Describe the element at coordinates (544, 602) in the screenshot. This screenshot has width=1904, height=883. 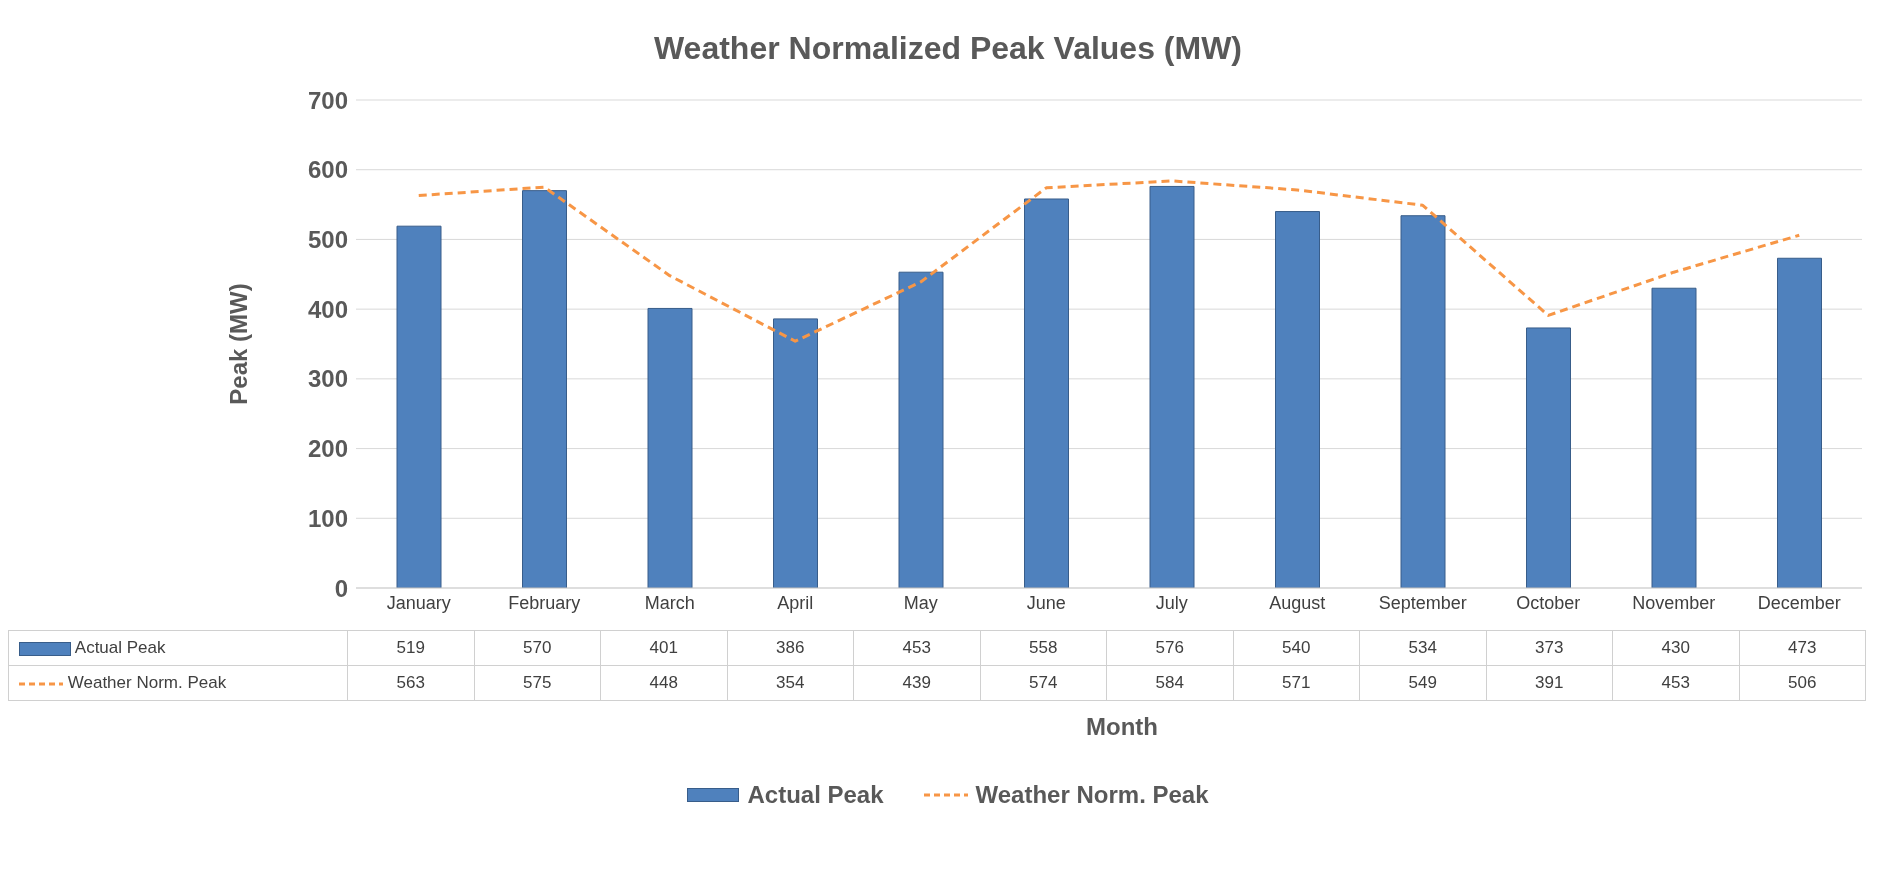
I see `x-tick-label: February` at that location.